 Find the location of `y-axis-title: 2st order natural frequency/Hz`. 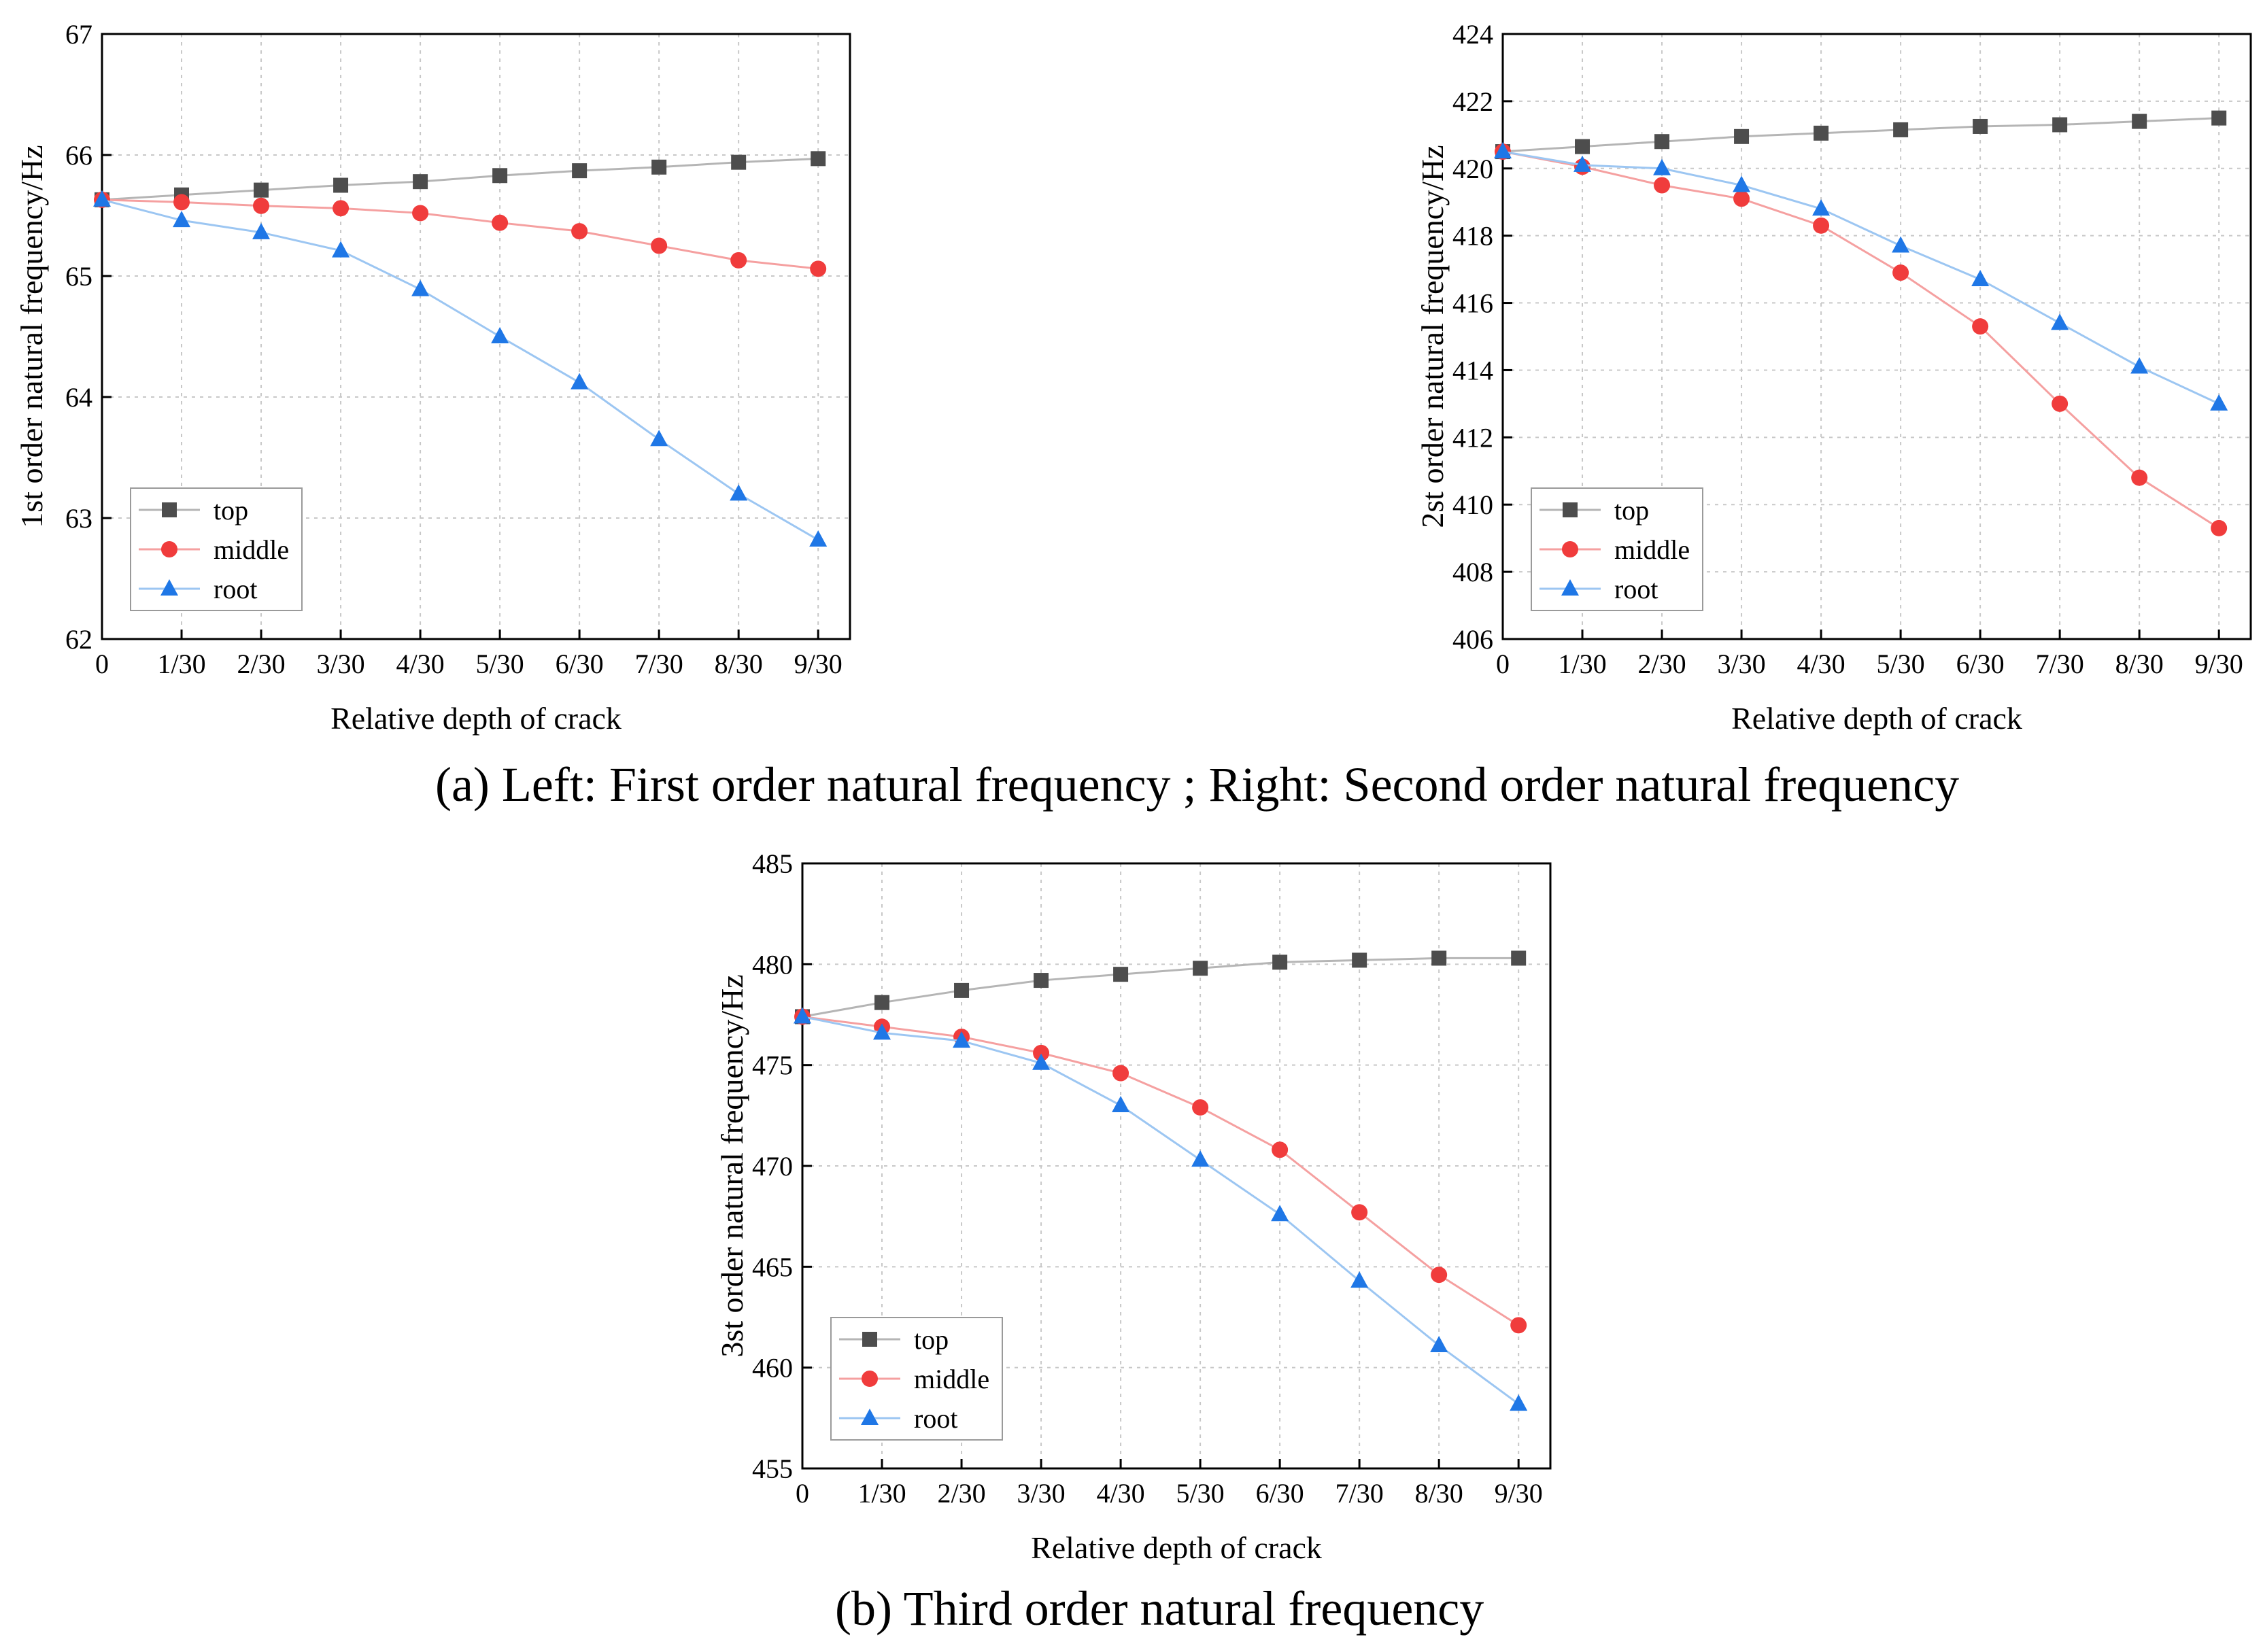

y-axis-title: 2st order natural frequency/Hz is located at coordinates (1432, 336).